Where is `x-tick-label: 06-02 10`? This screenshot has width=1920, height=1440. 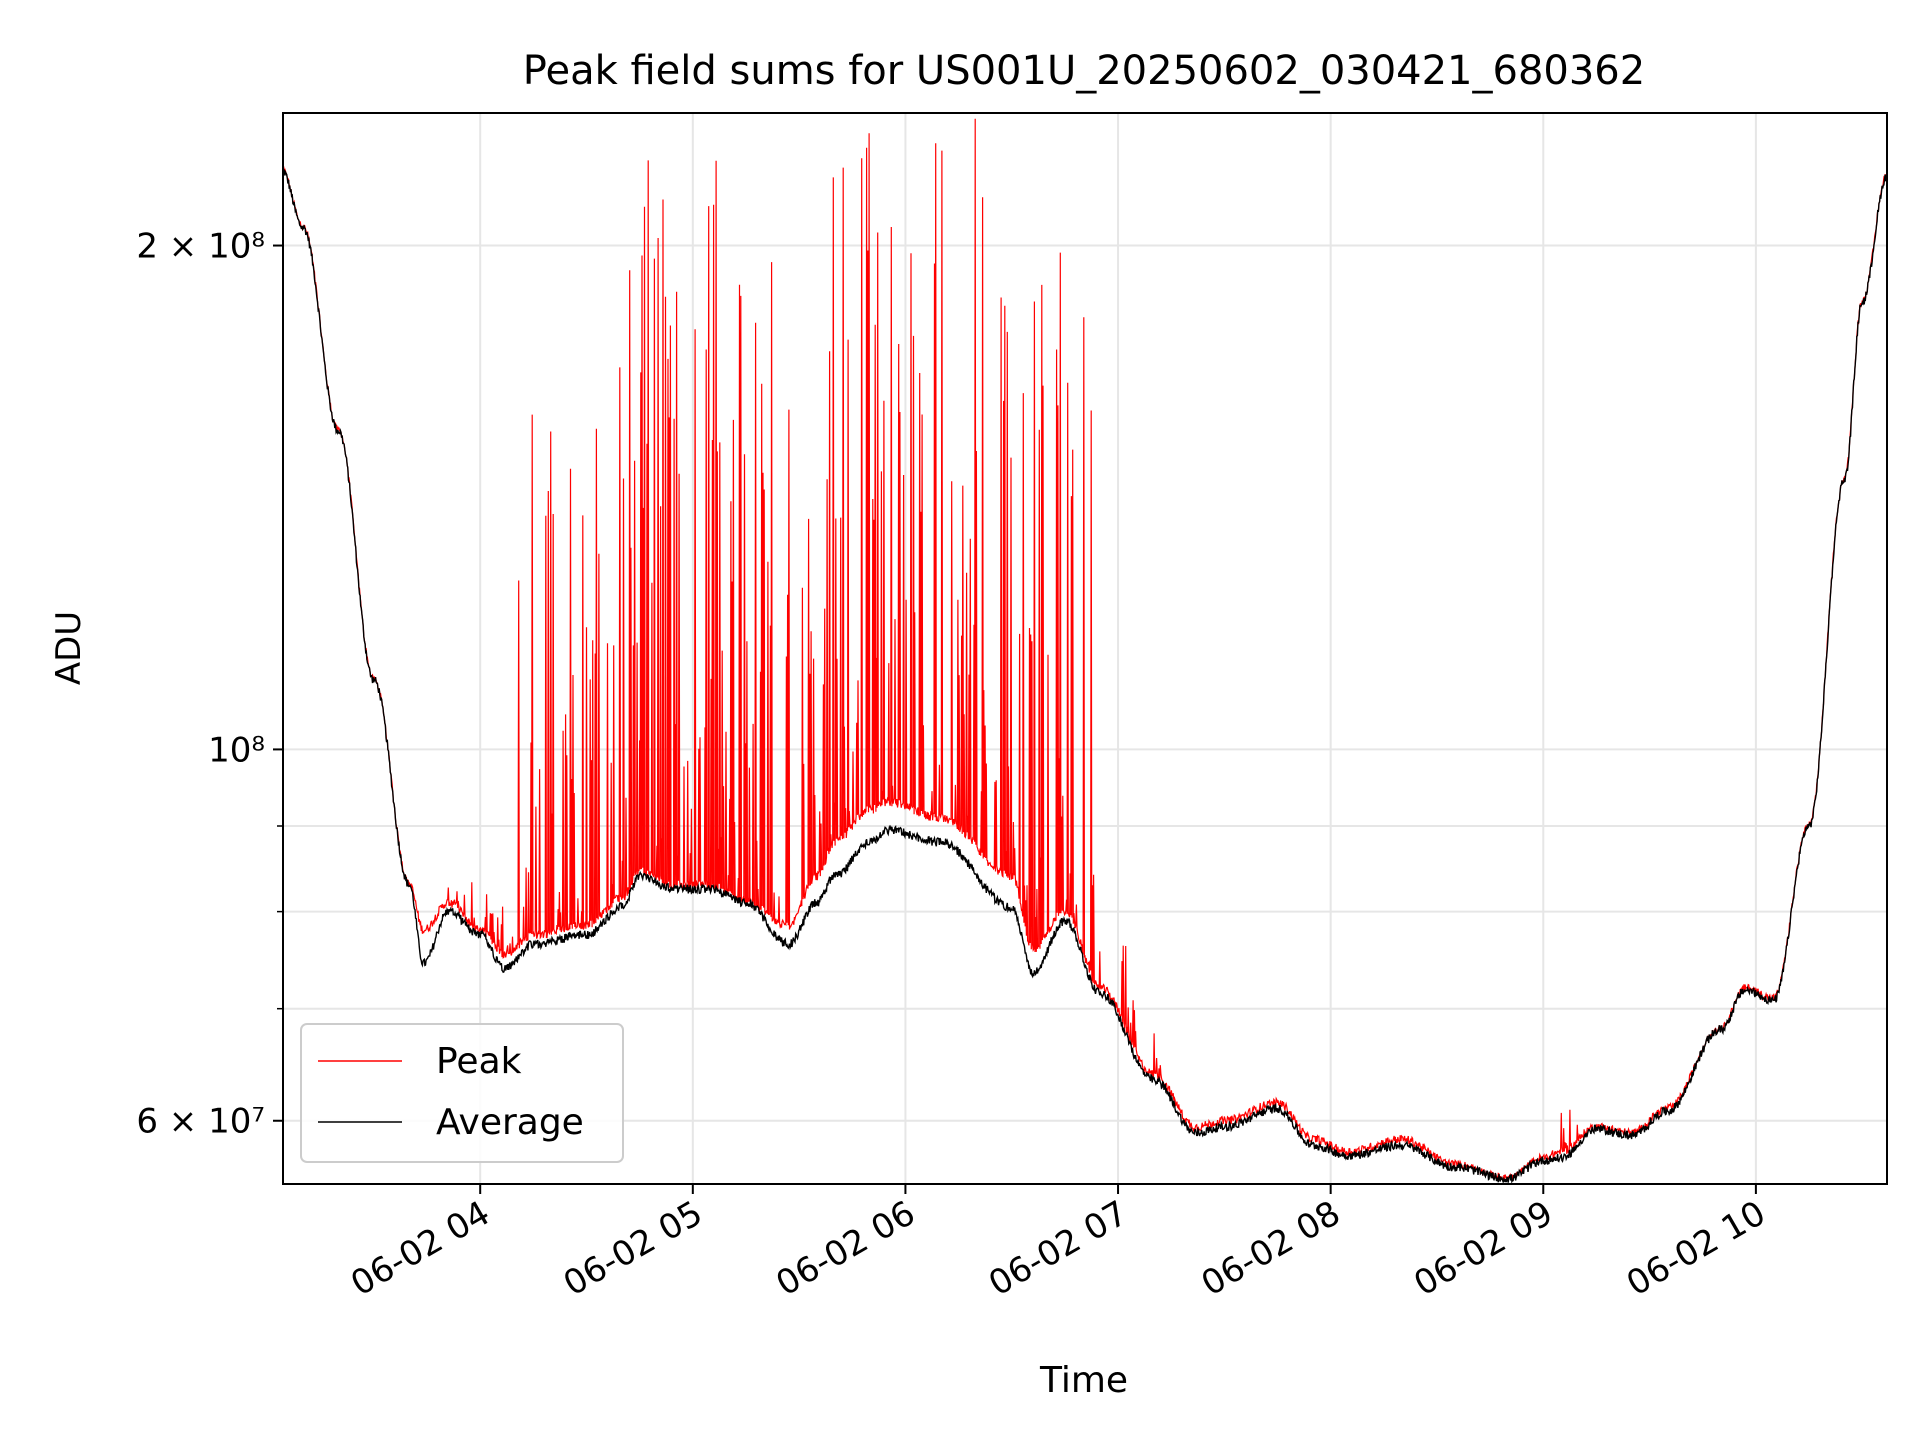
x-tick-label: 06-02 10 is located at coordinates (1696, 1248).